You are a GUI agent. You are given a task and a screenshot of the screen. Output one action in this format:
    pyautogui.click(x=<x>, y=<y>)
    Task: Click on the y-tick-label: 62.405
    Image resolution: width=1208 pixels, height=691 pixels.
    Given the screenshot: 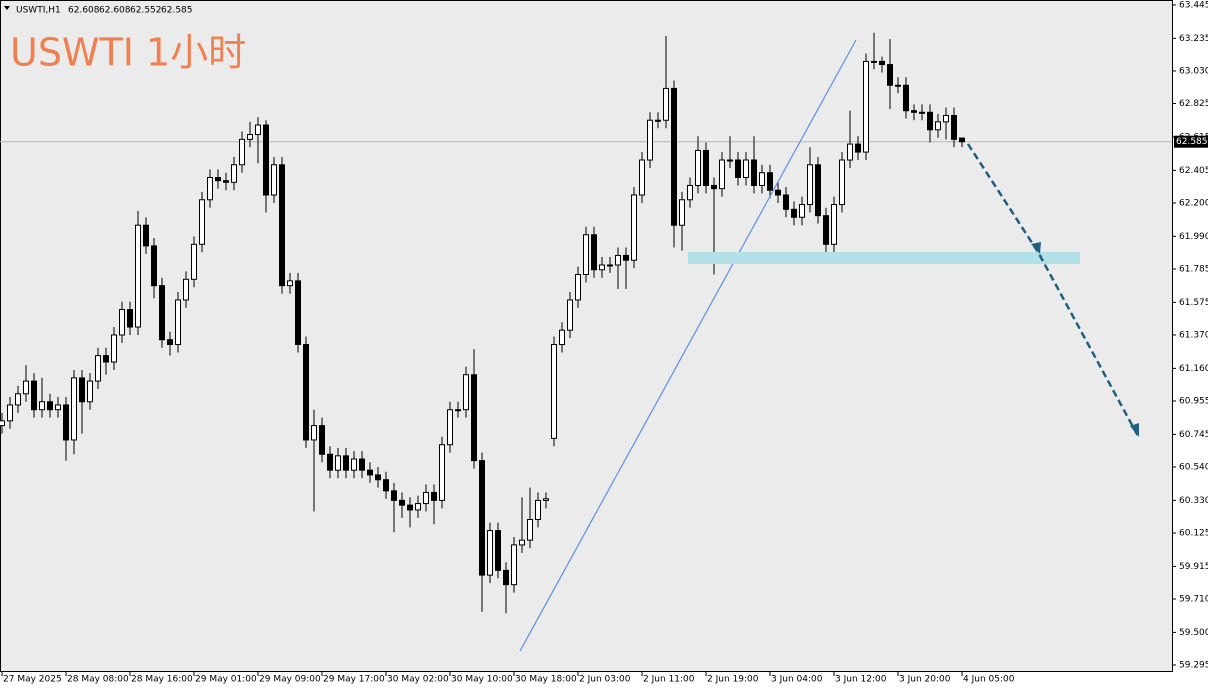 What is the action you would take?
    pyautogui.click(x=1193, y=171)
    